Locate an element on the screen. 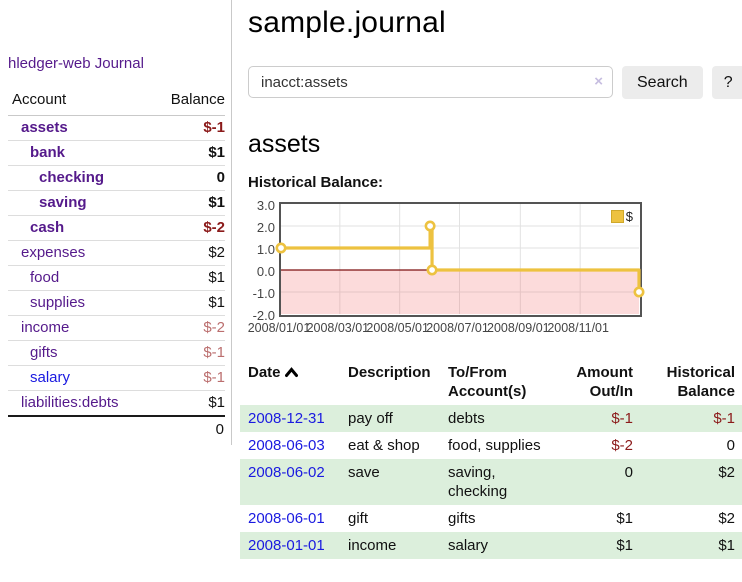 This screenshot has width=742, height=582. transaction-date-link: 2008-12-31 is located at coordinates (286, 418).